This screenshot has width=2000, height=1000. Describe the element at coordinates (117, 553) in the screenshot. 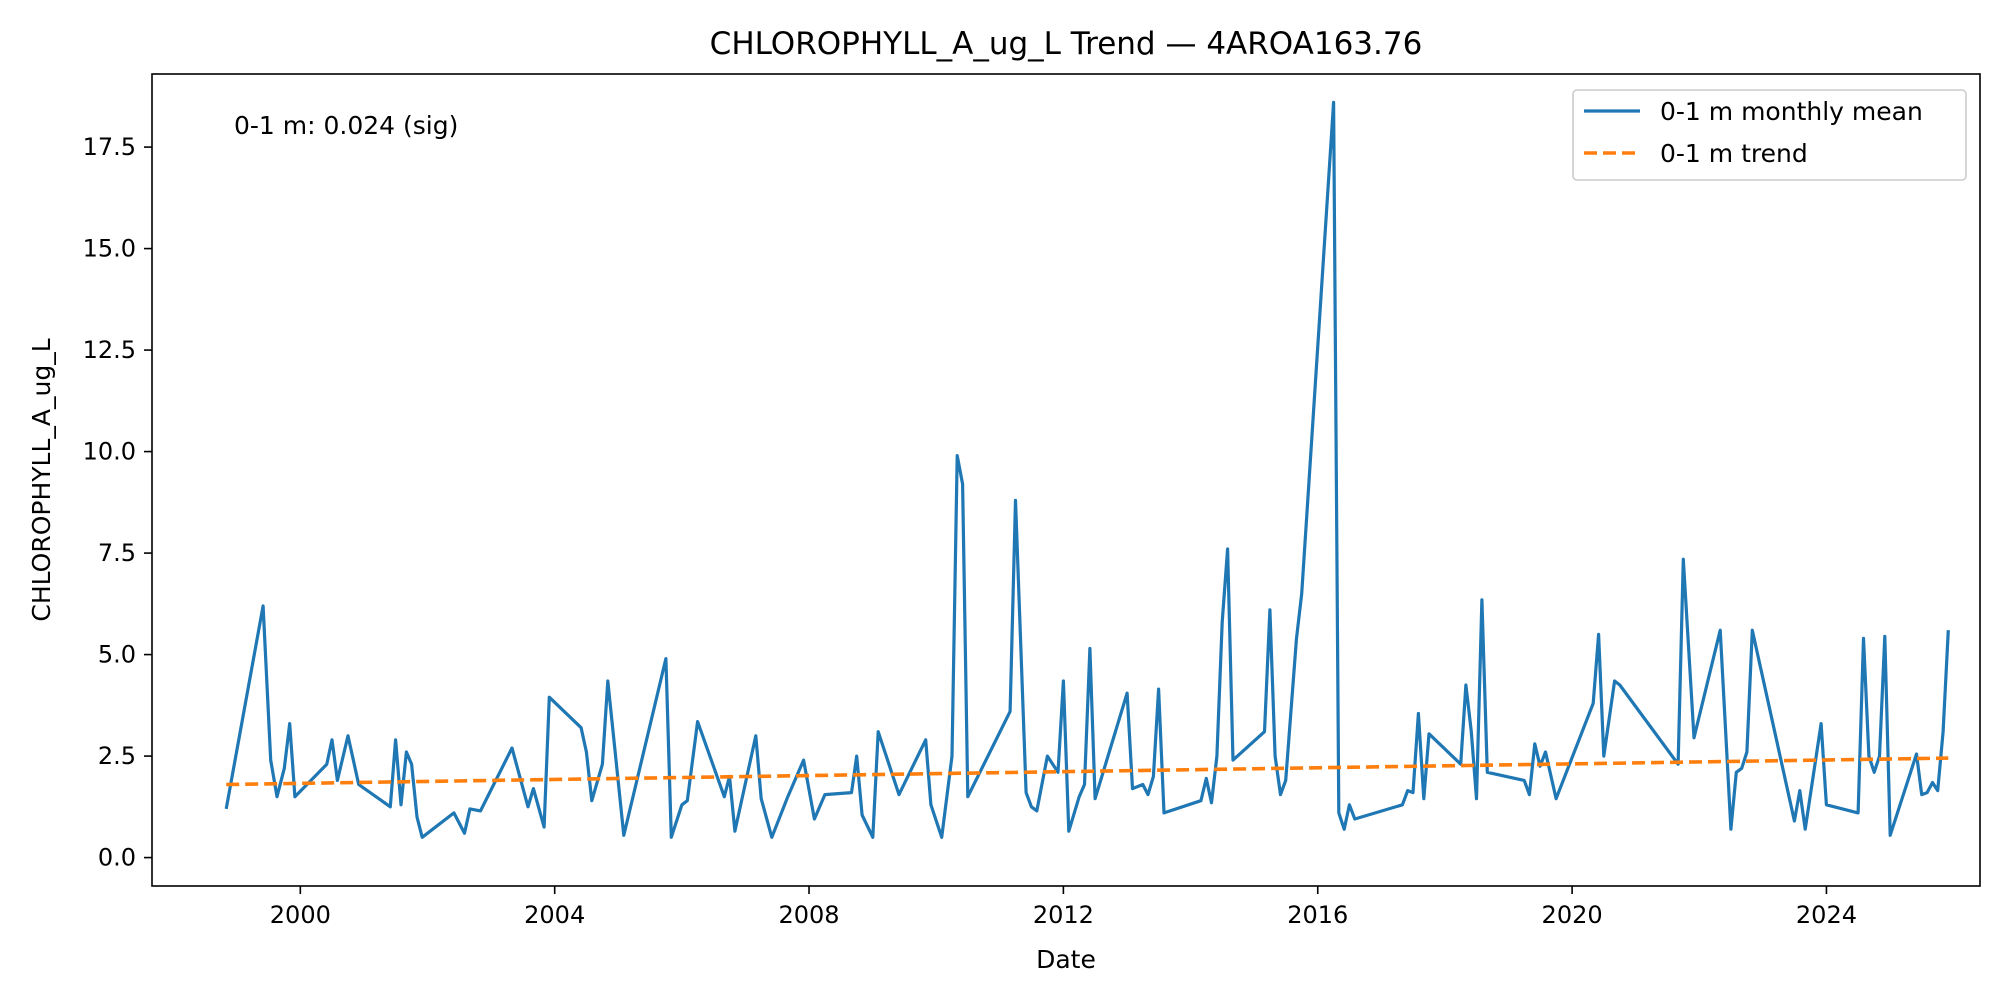

I see `y-tick-label: 7.5` at that location.